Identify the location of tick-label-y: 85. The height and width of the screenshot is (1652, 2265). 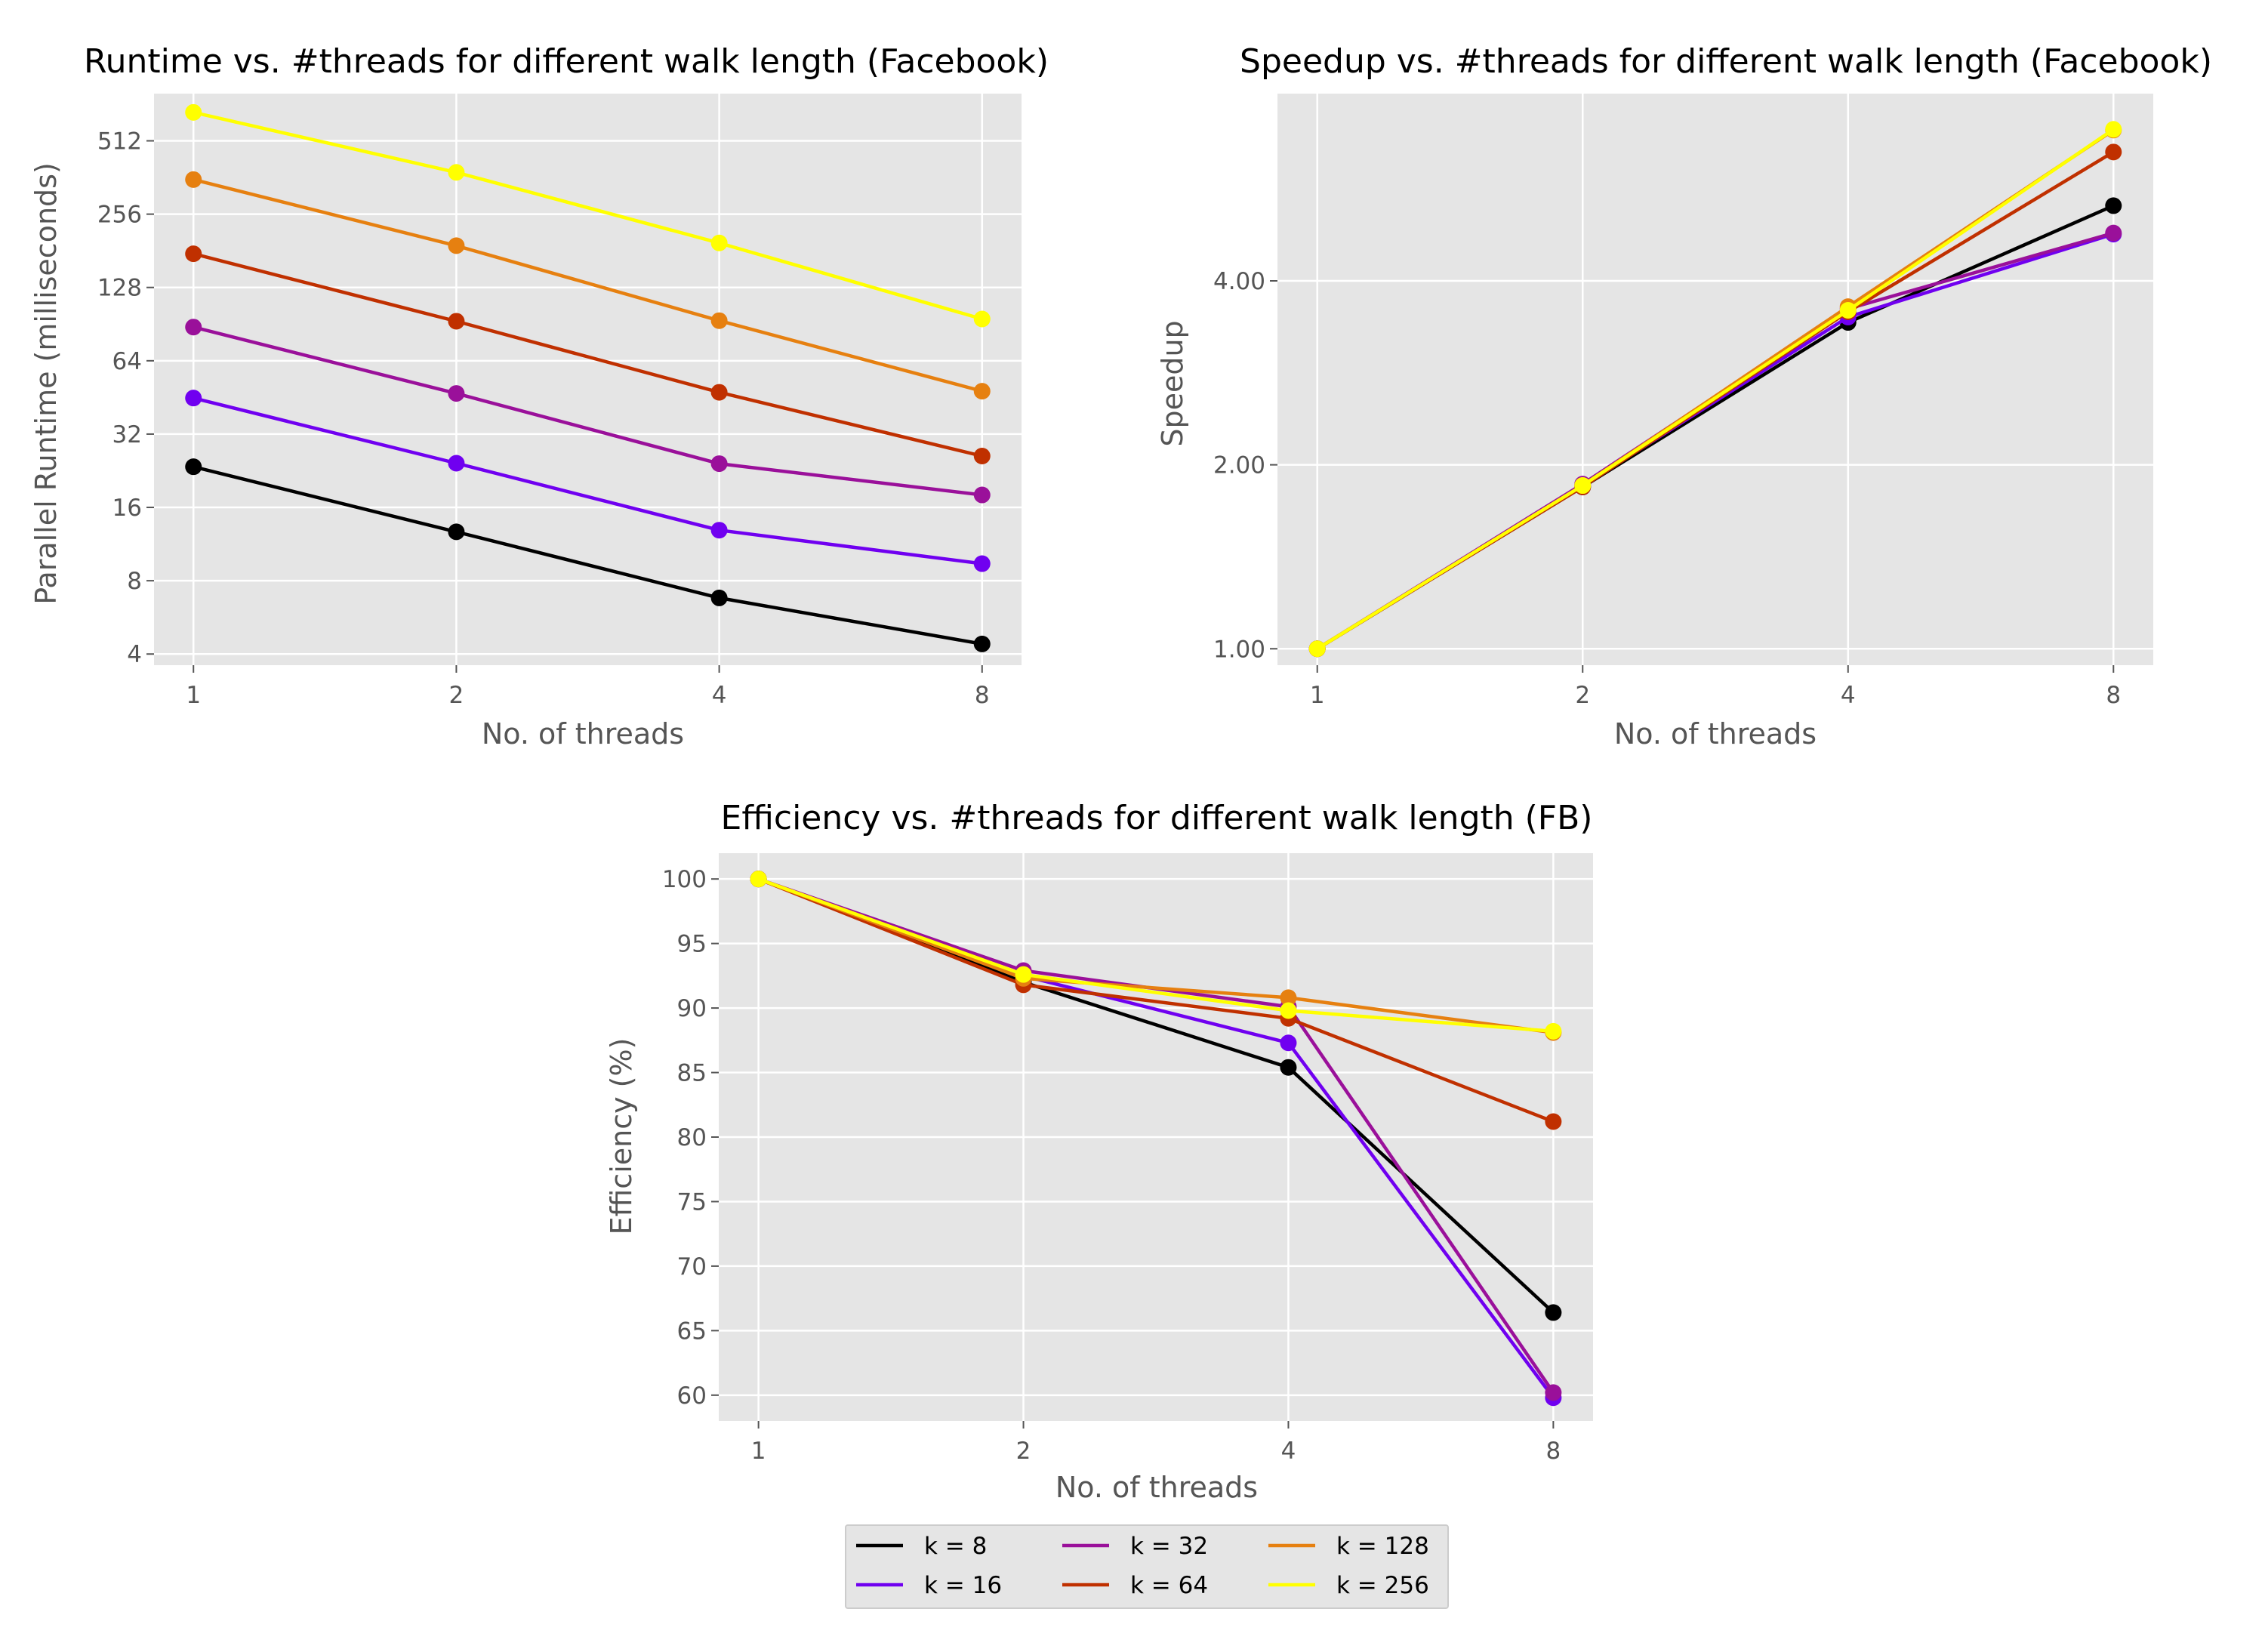
(692, 1074).